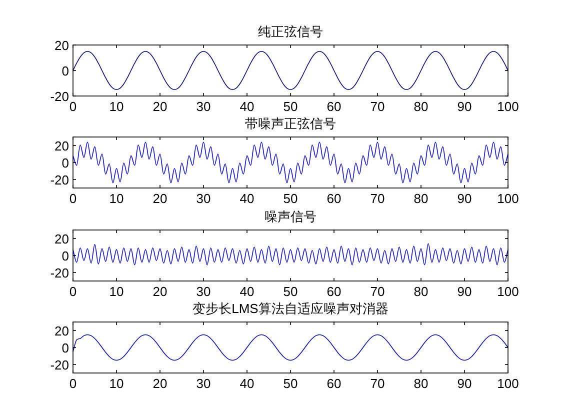 Image resolution: width=561 pixels, height=420 pixels. What do you see at coordinates (290, 31) in the screenshot?
I see `chart-title: 纯正弦信号` at bounding box center [290, 31].